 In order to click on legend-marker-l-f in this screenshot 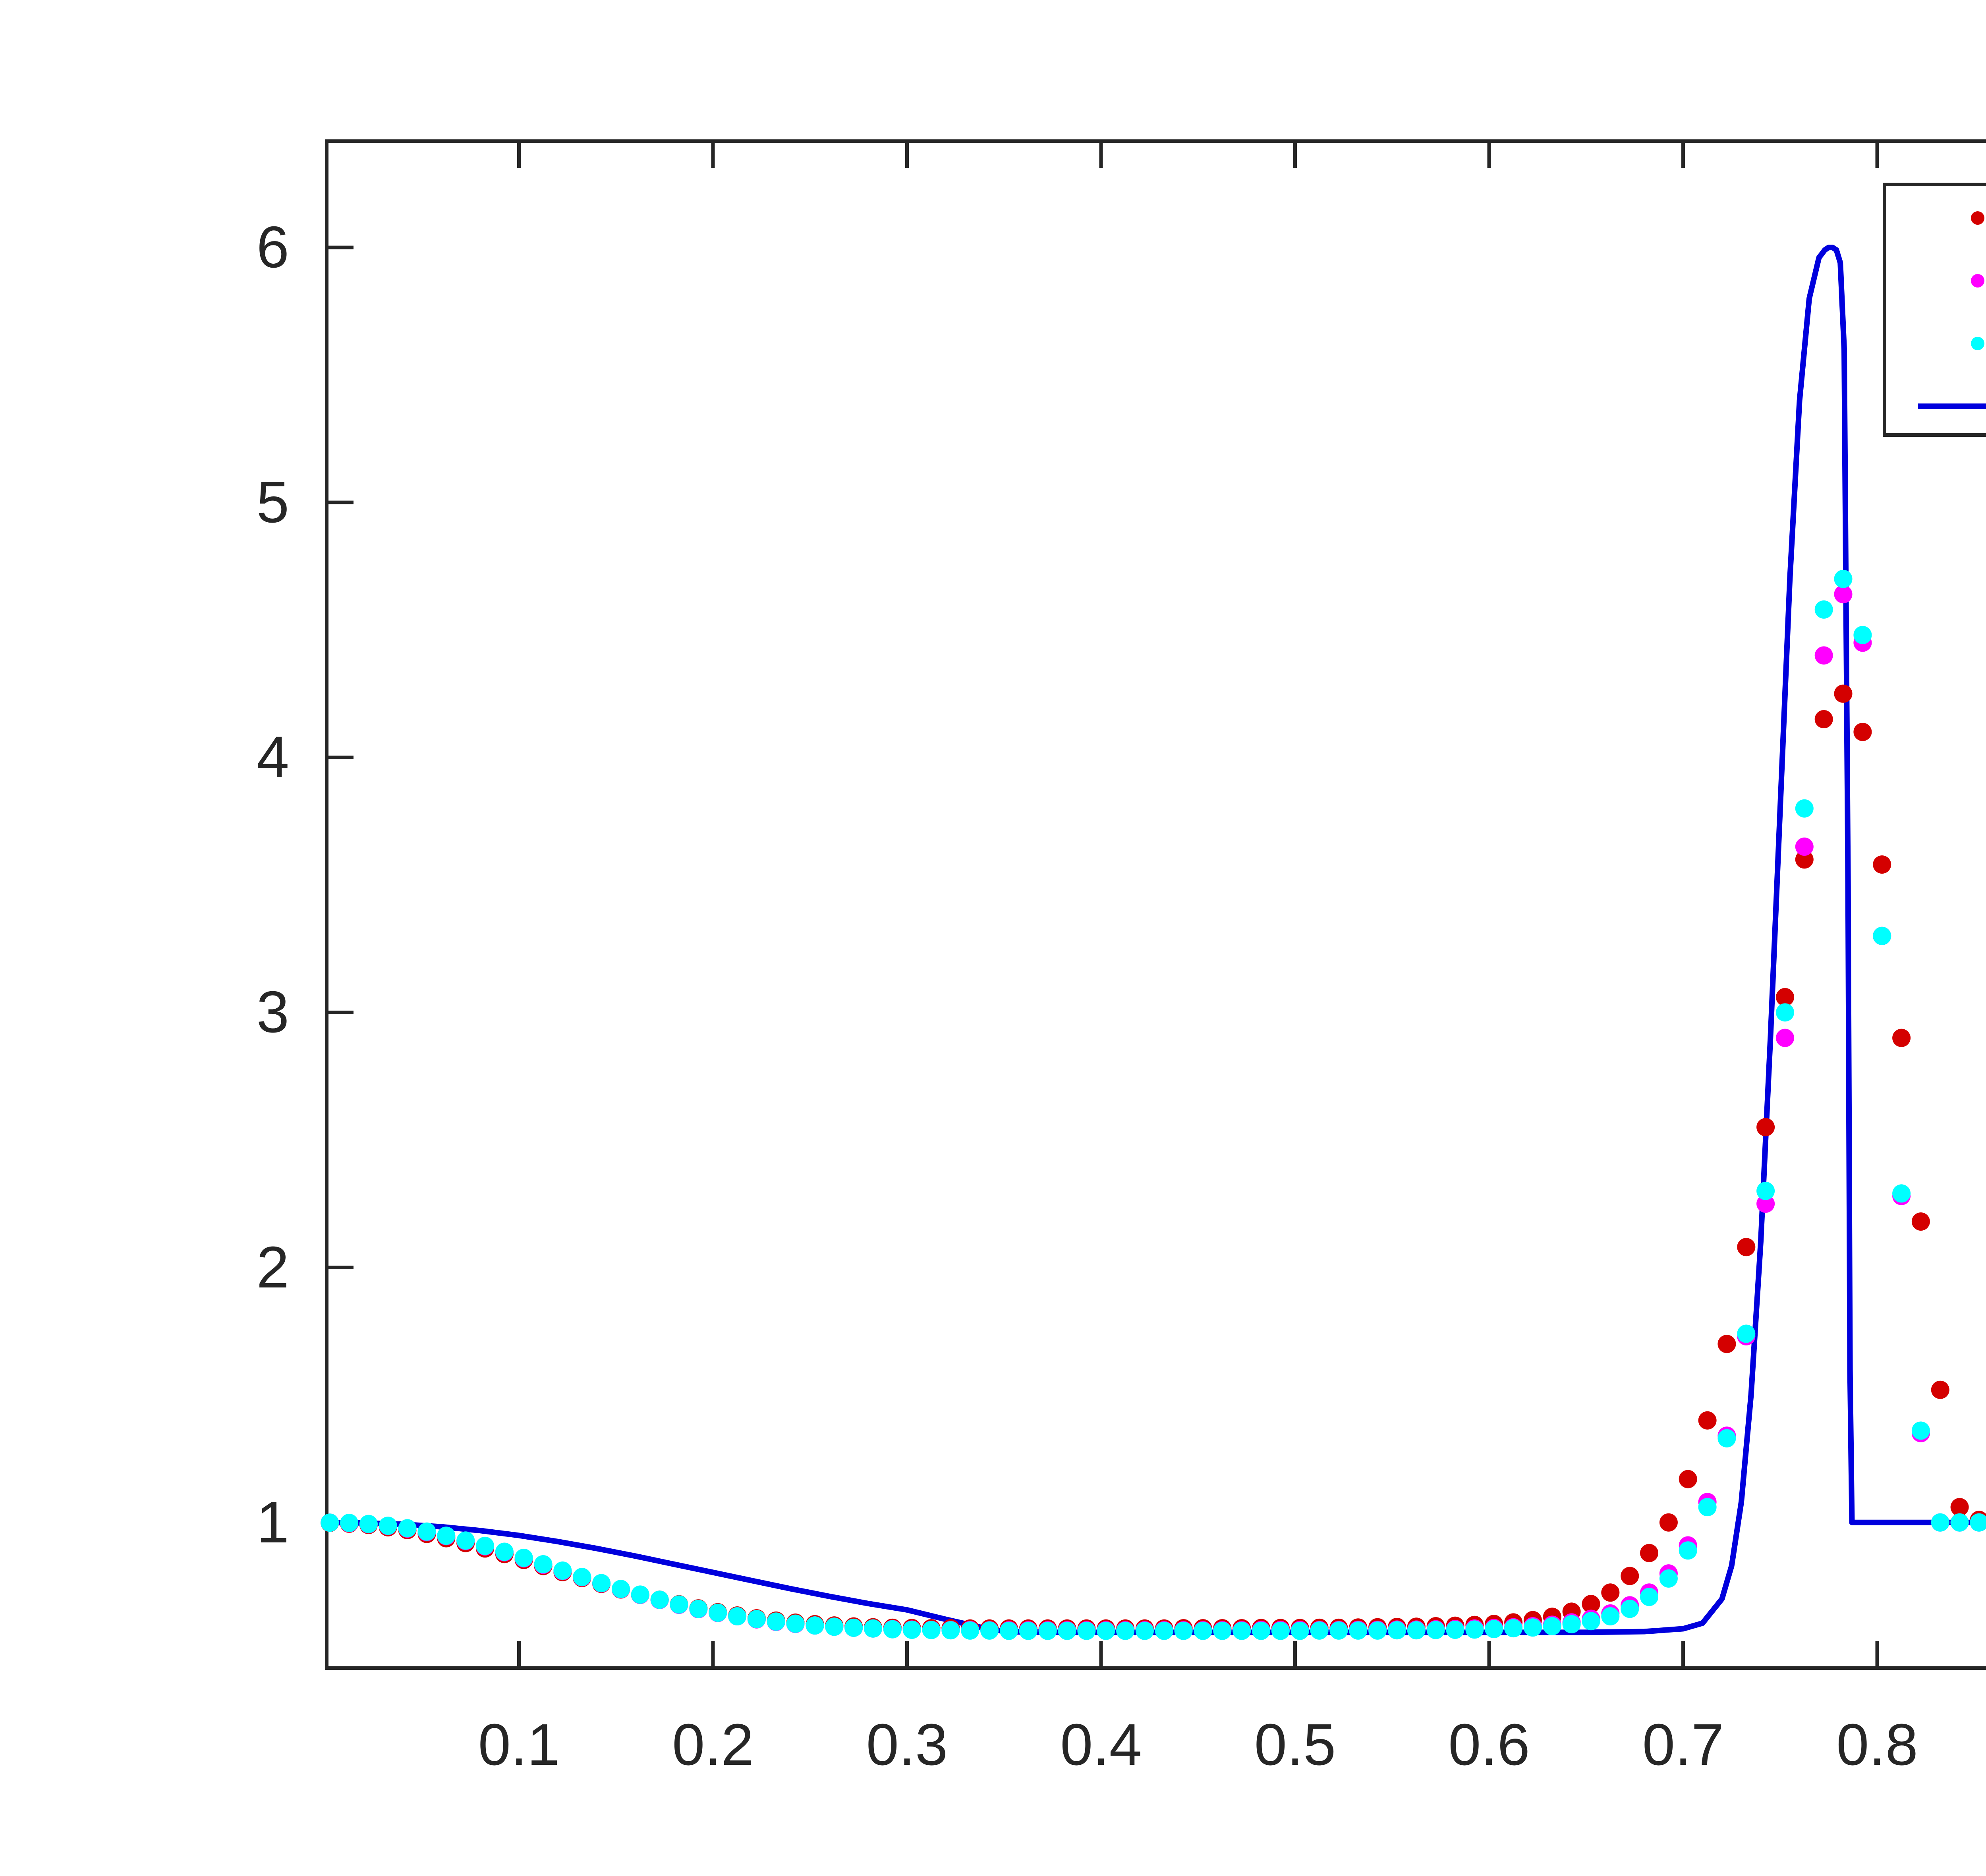, I will do `click(1936, 218)`.